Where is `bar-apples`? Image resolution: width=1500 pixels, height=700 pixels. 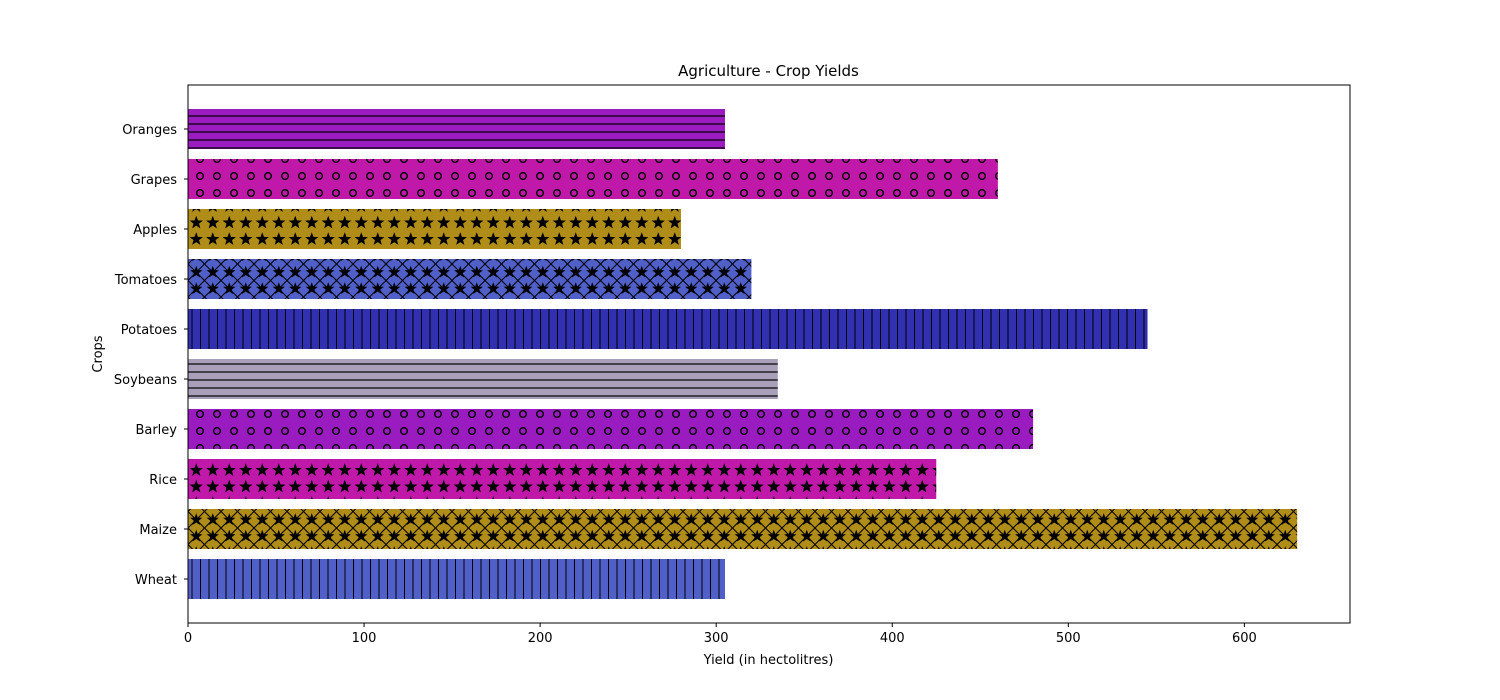
bar-apples is located at coordinates (434, 229).